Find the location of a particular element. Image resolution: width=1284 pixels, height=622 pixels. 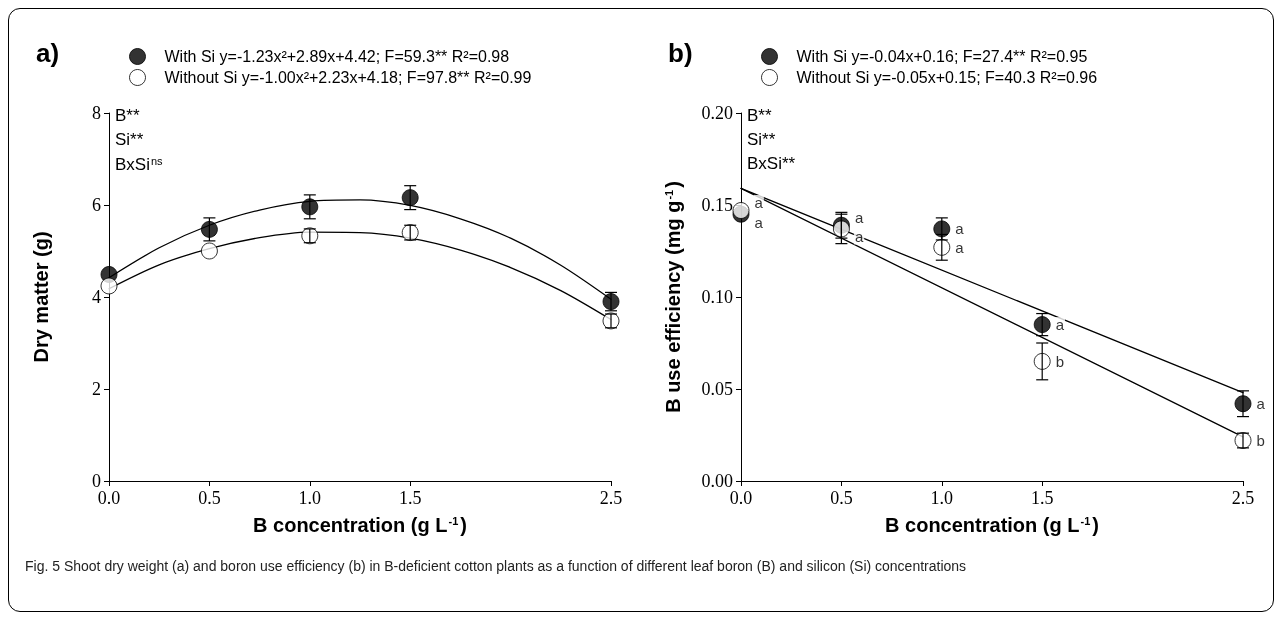

y-axis-title: B use efficiency (mg g-1) is located at coordinates (673, 297).